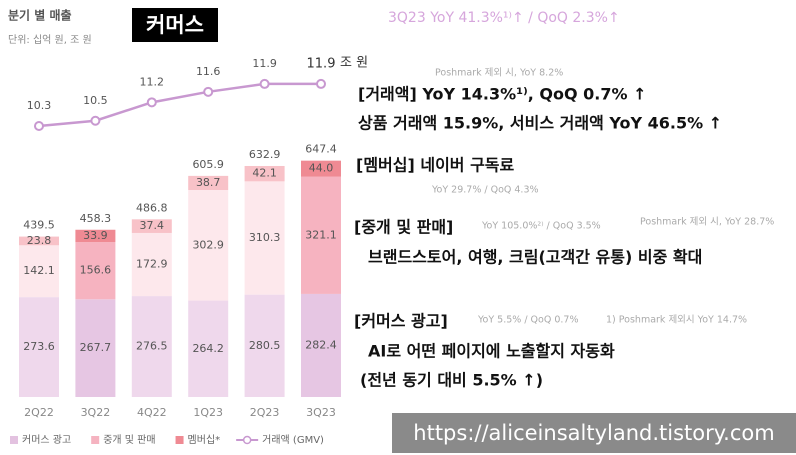  Describe the element at coordinates (208, 412) in the screenshot. I see `x-tick-label: 1Q23` at that location.